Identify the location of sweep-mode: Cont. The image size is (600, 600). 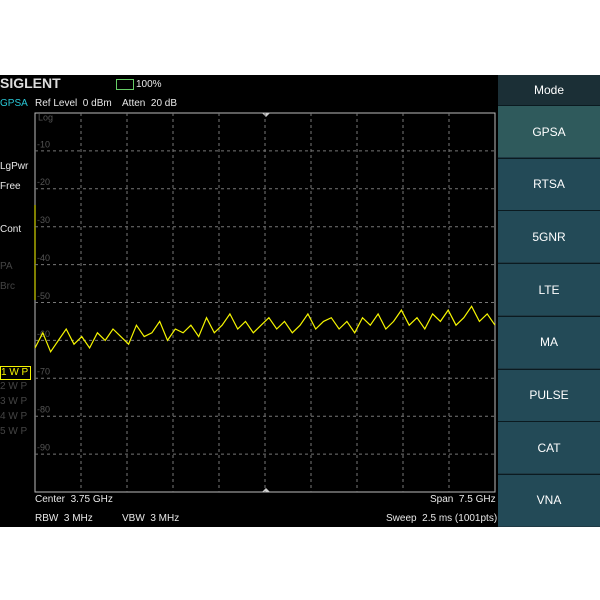
(11, 229).